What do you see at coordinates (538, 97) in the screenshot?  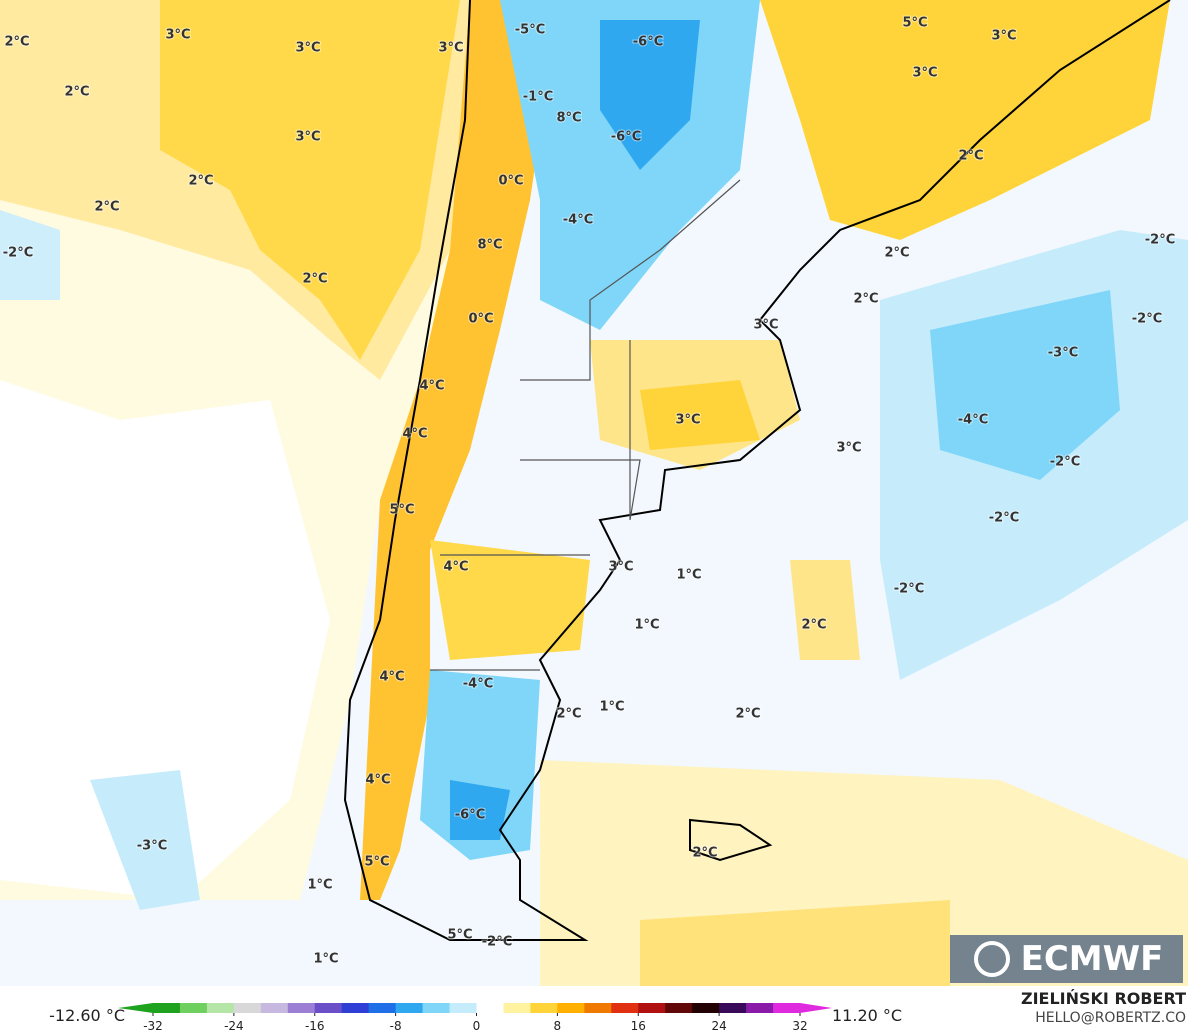 I see `contour-label: -1°C` at bounding box center [538, 97].